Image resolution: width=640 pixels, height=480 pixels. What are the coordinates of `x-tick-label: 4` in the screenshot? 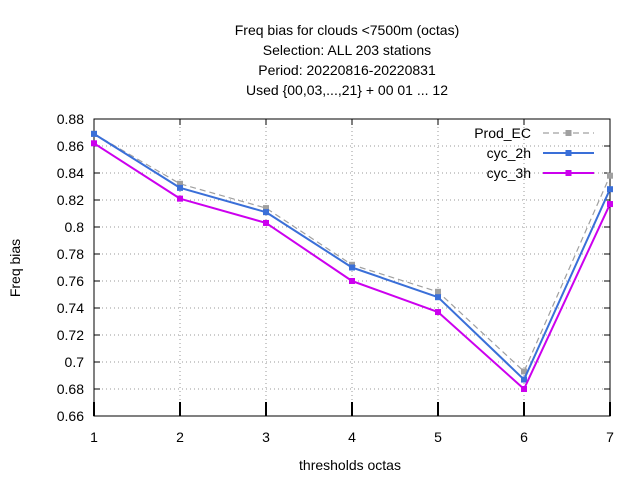 It's located at (352, 437).